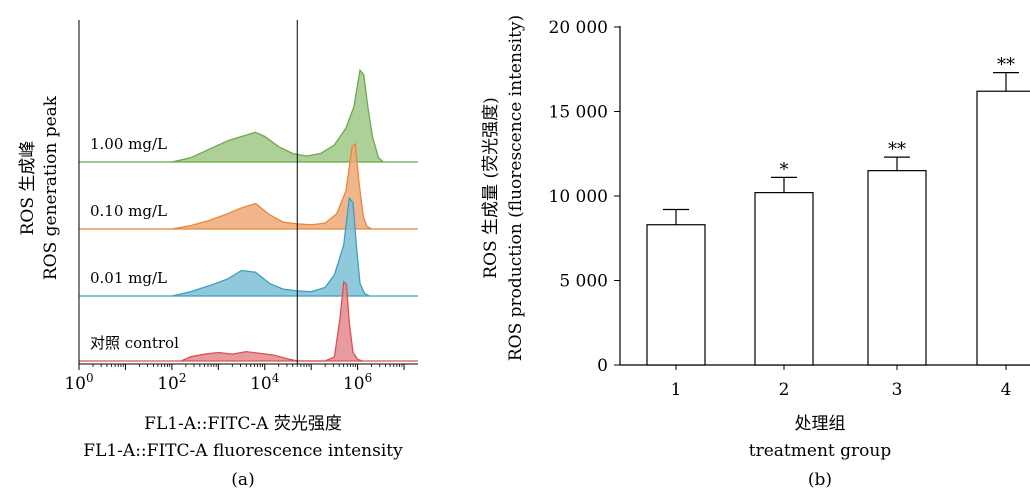 This screenshot has height=499, width=1030. What do you see at coordinates (128, 211) in the screenshot?
I see `histogram-series-label: 0.10 mg/L` at bounding box center [128, 211].